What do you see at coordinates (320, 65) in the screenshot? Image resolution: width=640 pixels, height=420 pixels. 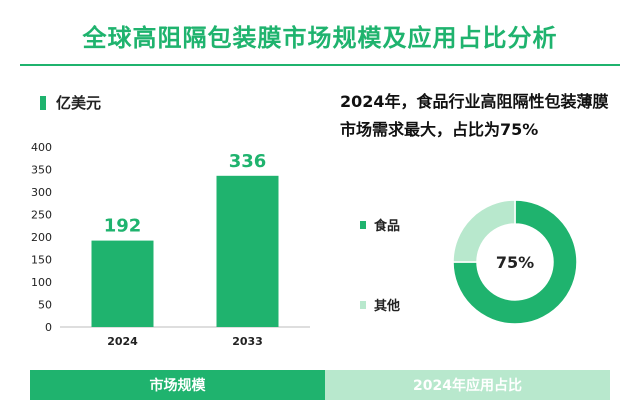 I see `title-divider` at bounding box center [320, 65].